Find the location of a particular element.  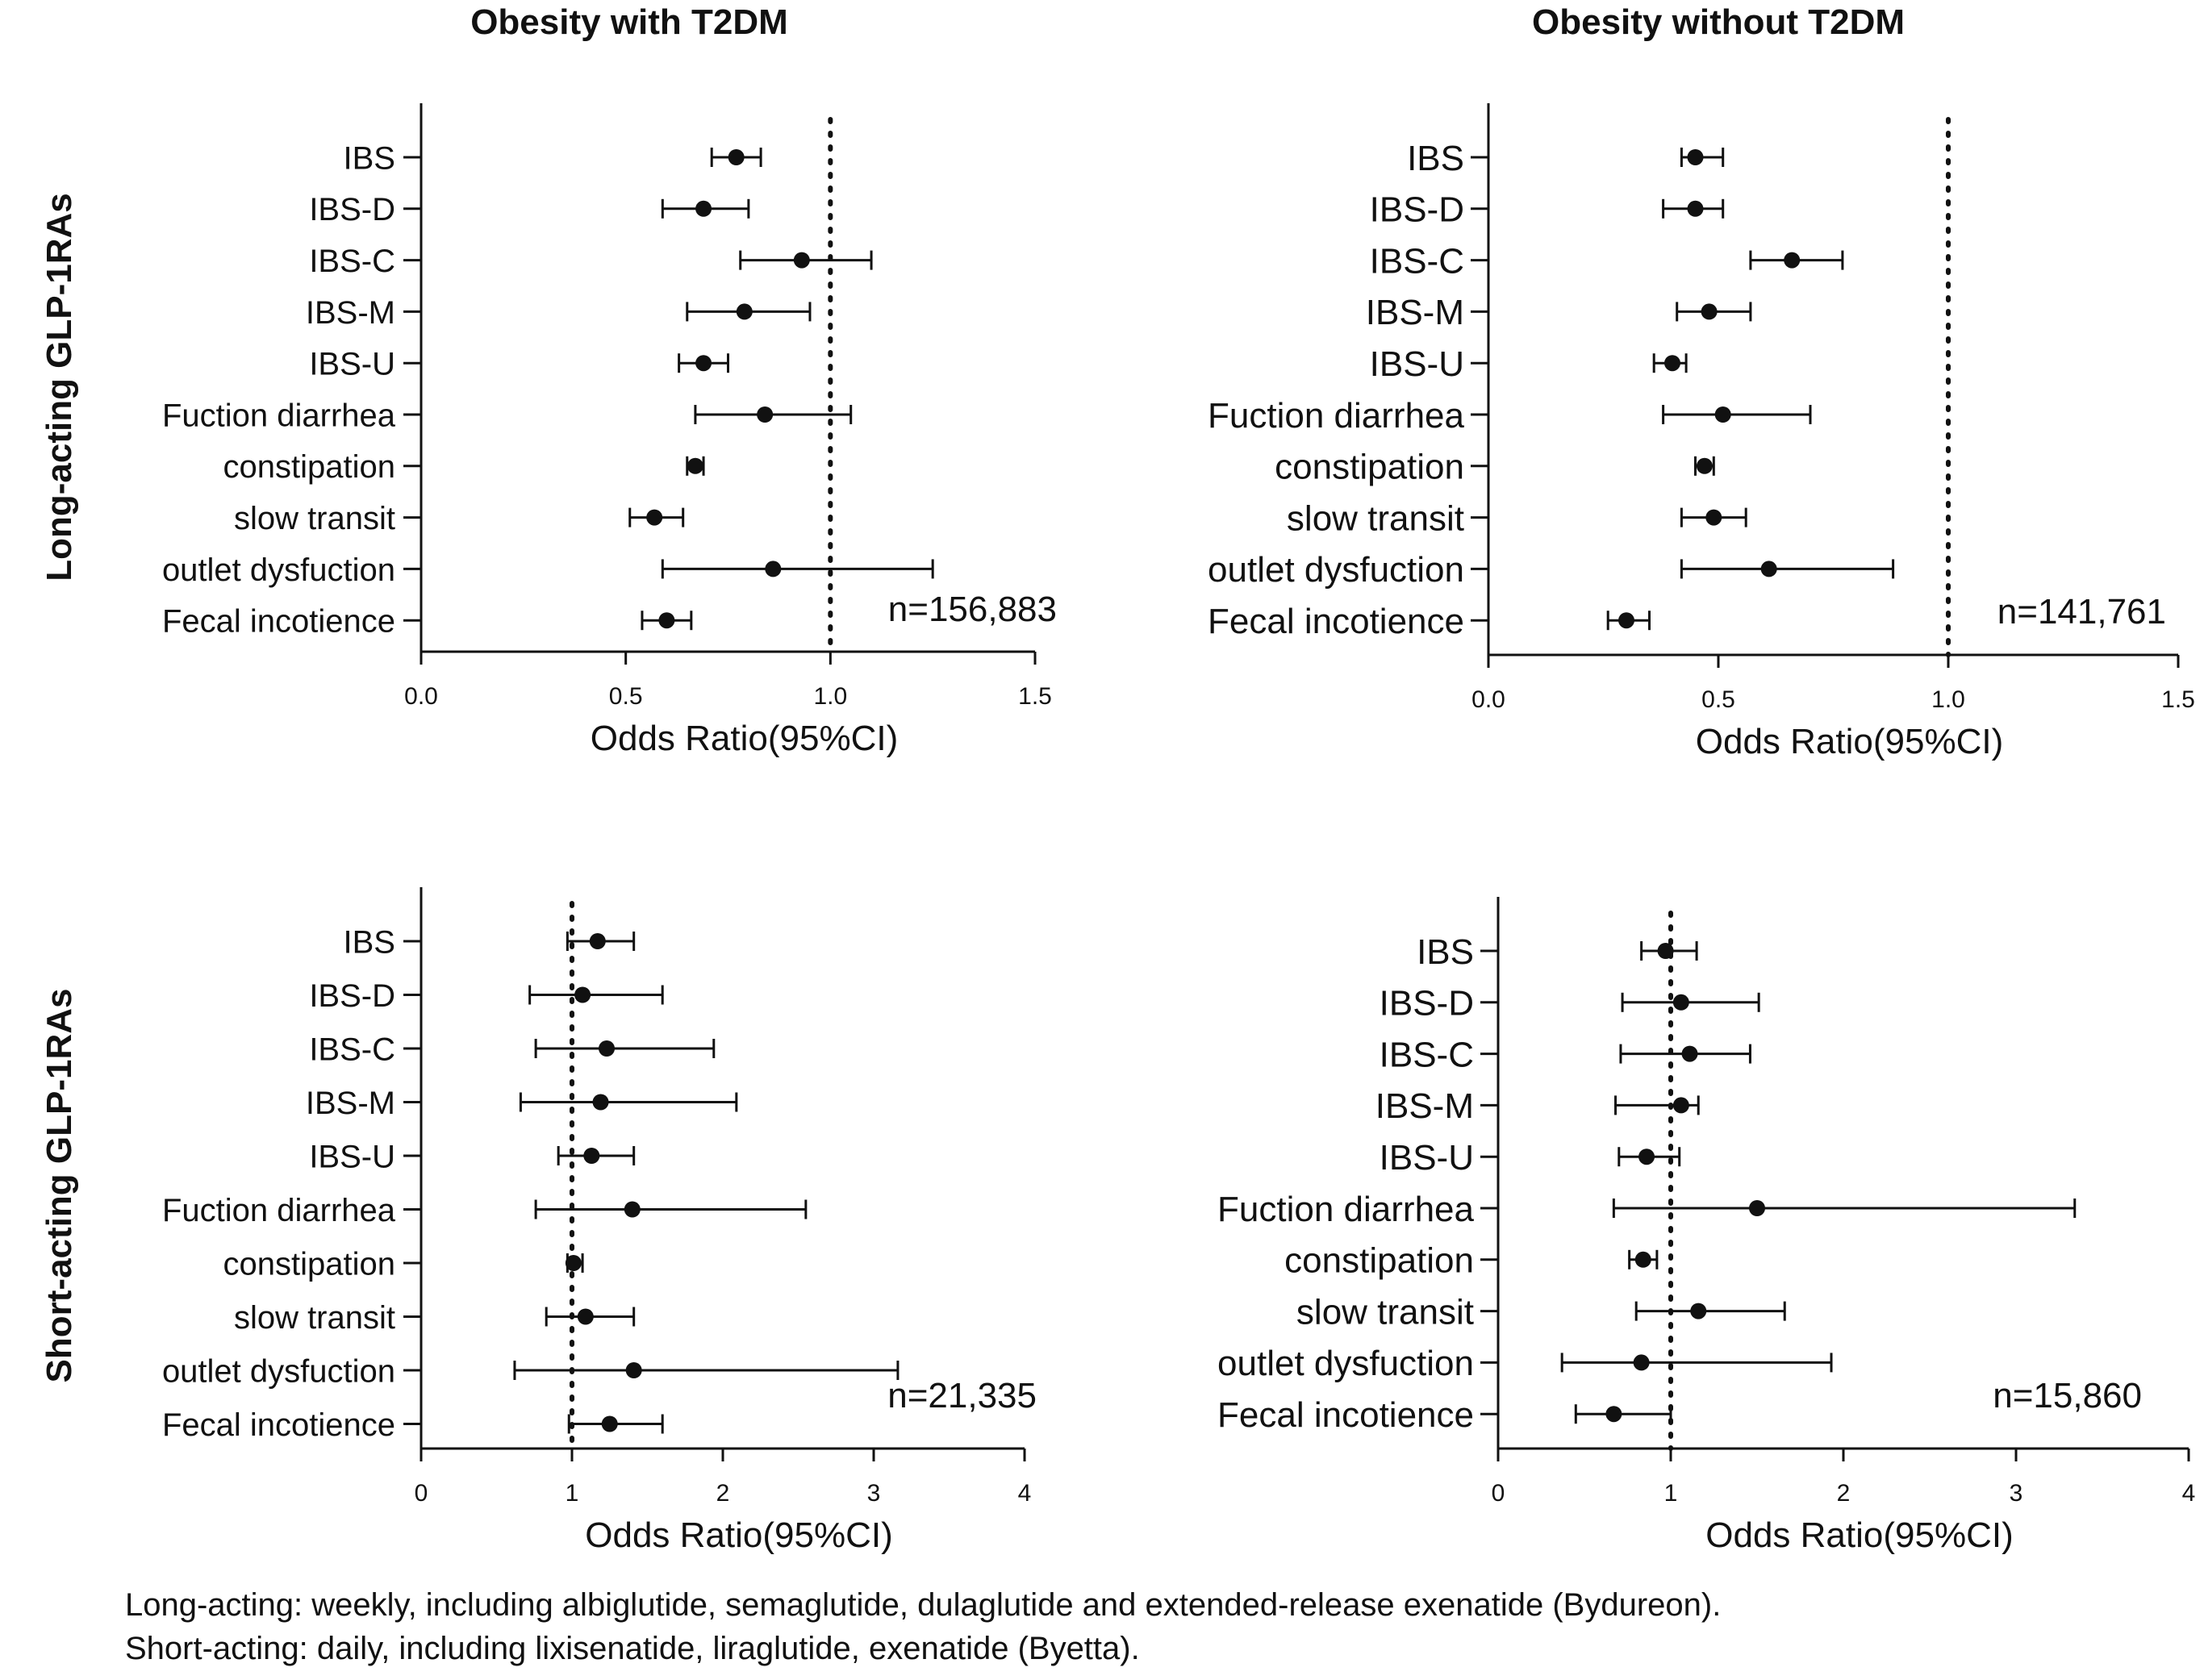

x-tick-label: 4 is located at coordinates (2189, 1494).